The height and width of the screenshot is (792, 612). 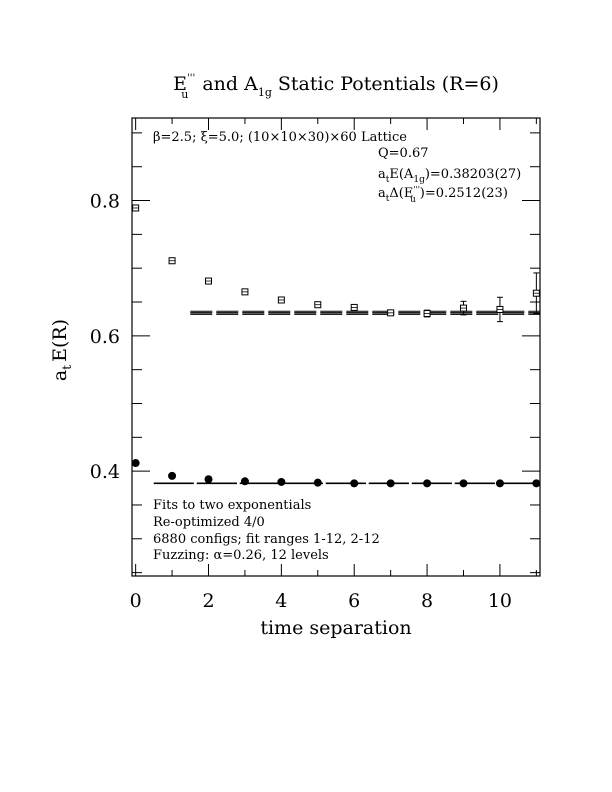 I want to click on x-axis-label: time separation, so click(x=335, y=628).